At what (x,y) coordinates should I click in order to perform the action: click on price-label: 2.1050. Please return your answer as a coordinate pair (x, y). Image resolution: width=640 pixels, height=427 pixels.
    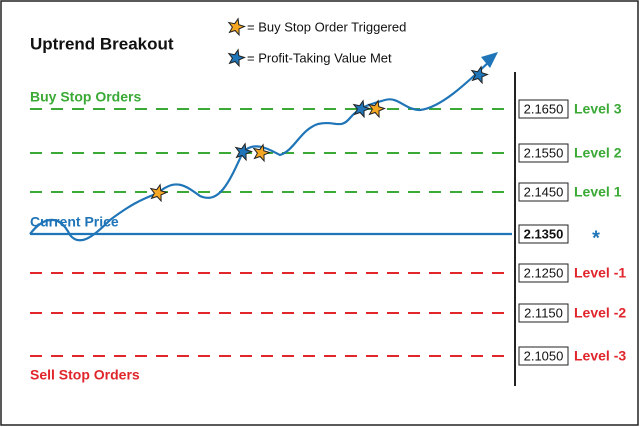
    Looking at the image, I should click on (544, 355).